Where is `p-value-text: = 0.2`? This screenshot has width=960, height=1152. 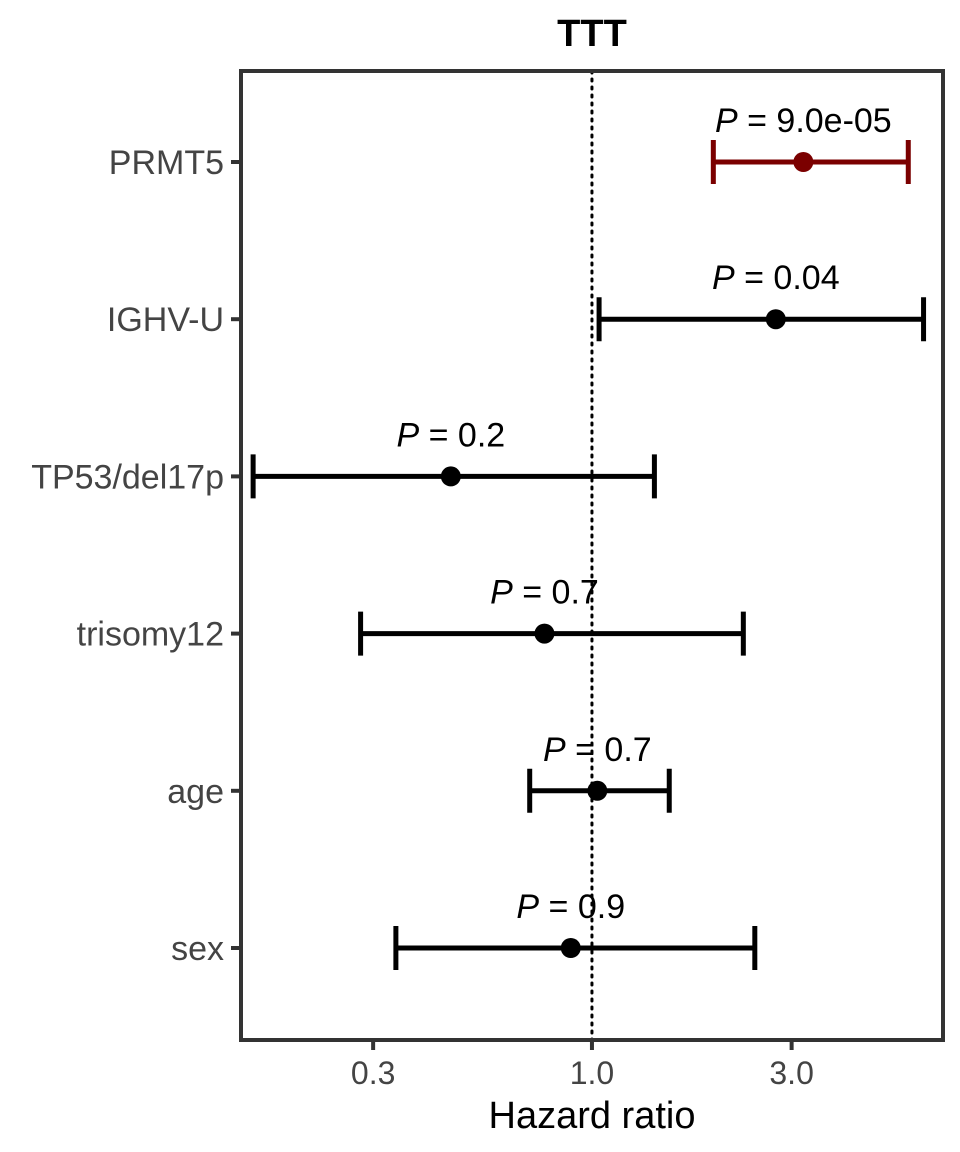 p-value-text: = 0.2 is located at coordinates (462, 435).